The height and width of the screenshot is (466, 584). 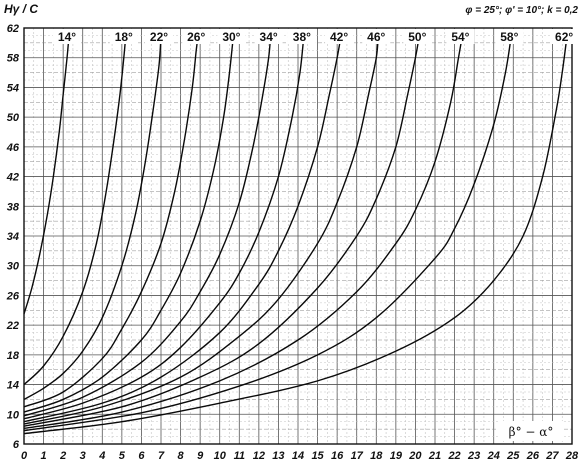 What do you see at coordinates (13, 356) in the screenshot?
I see `y-tick-label: 18` at bounding box center [13, 356].